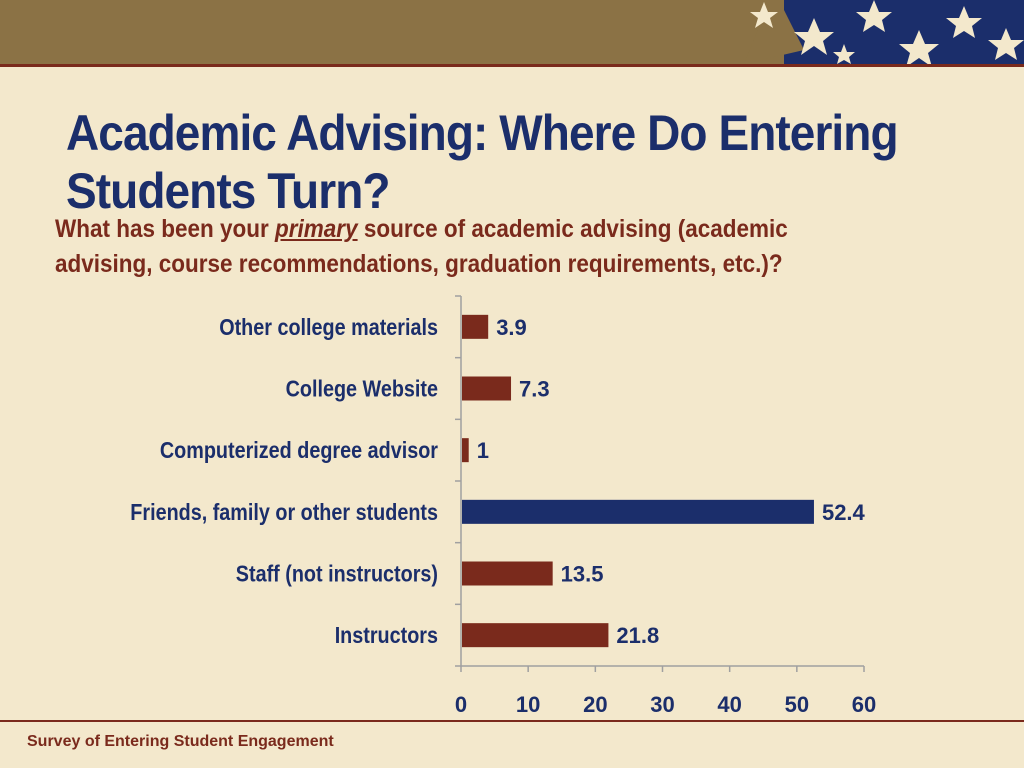 The image size is (1024, 768). Describe the element at coordinates (362, 389) in the screenshot. I see `category-label: College Website` at that location.